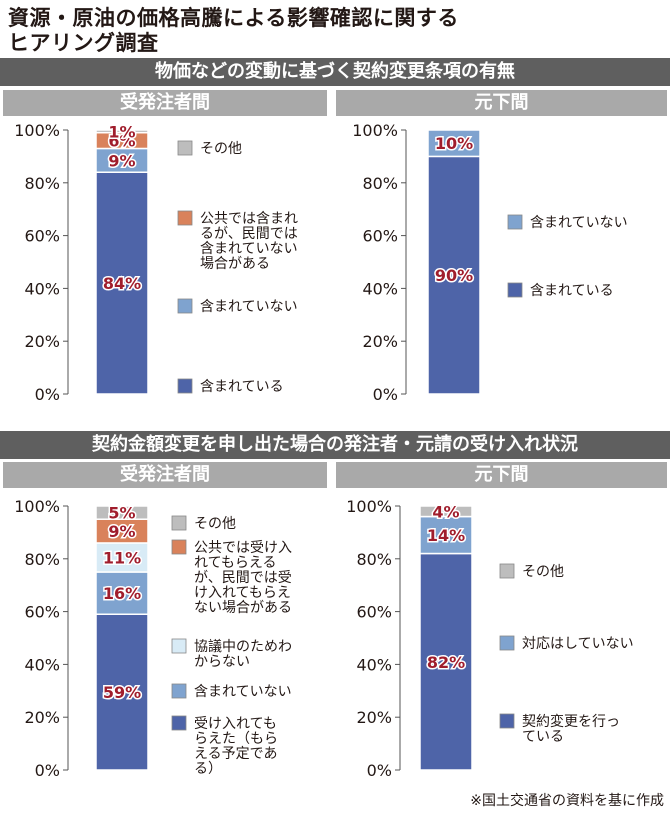  I want to click on chart1-y-tick-label: 80%, so click(42, 183).